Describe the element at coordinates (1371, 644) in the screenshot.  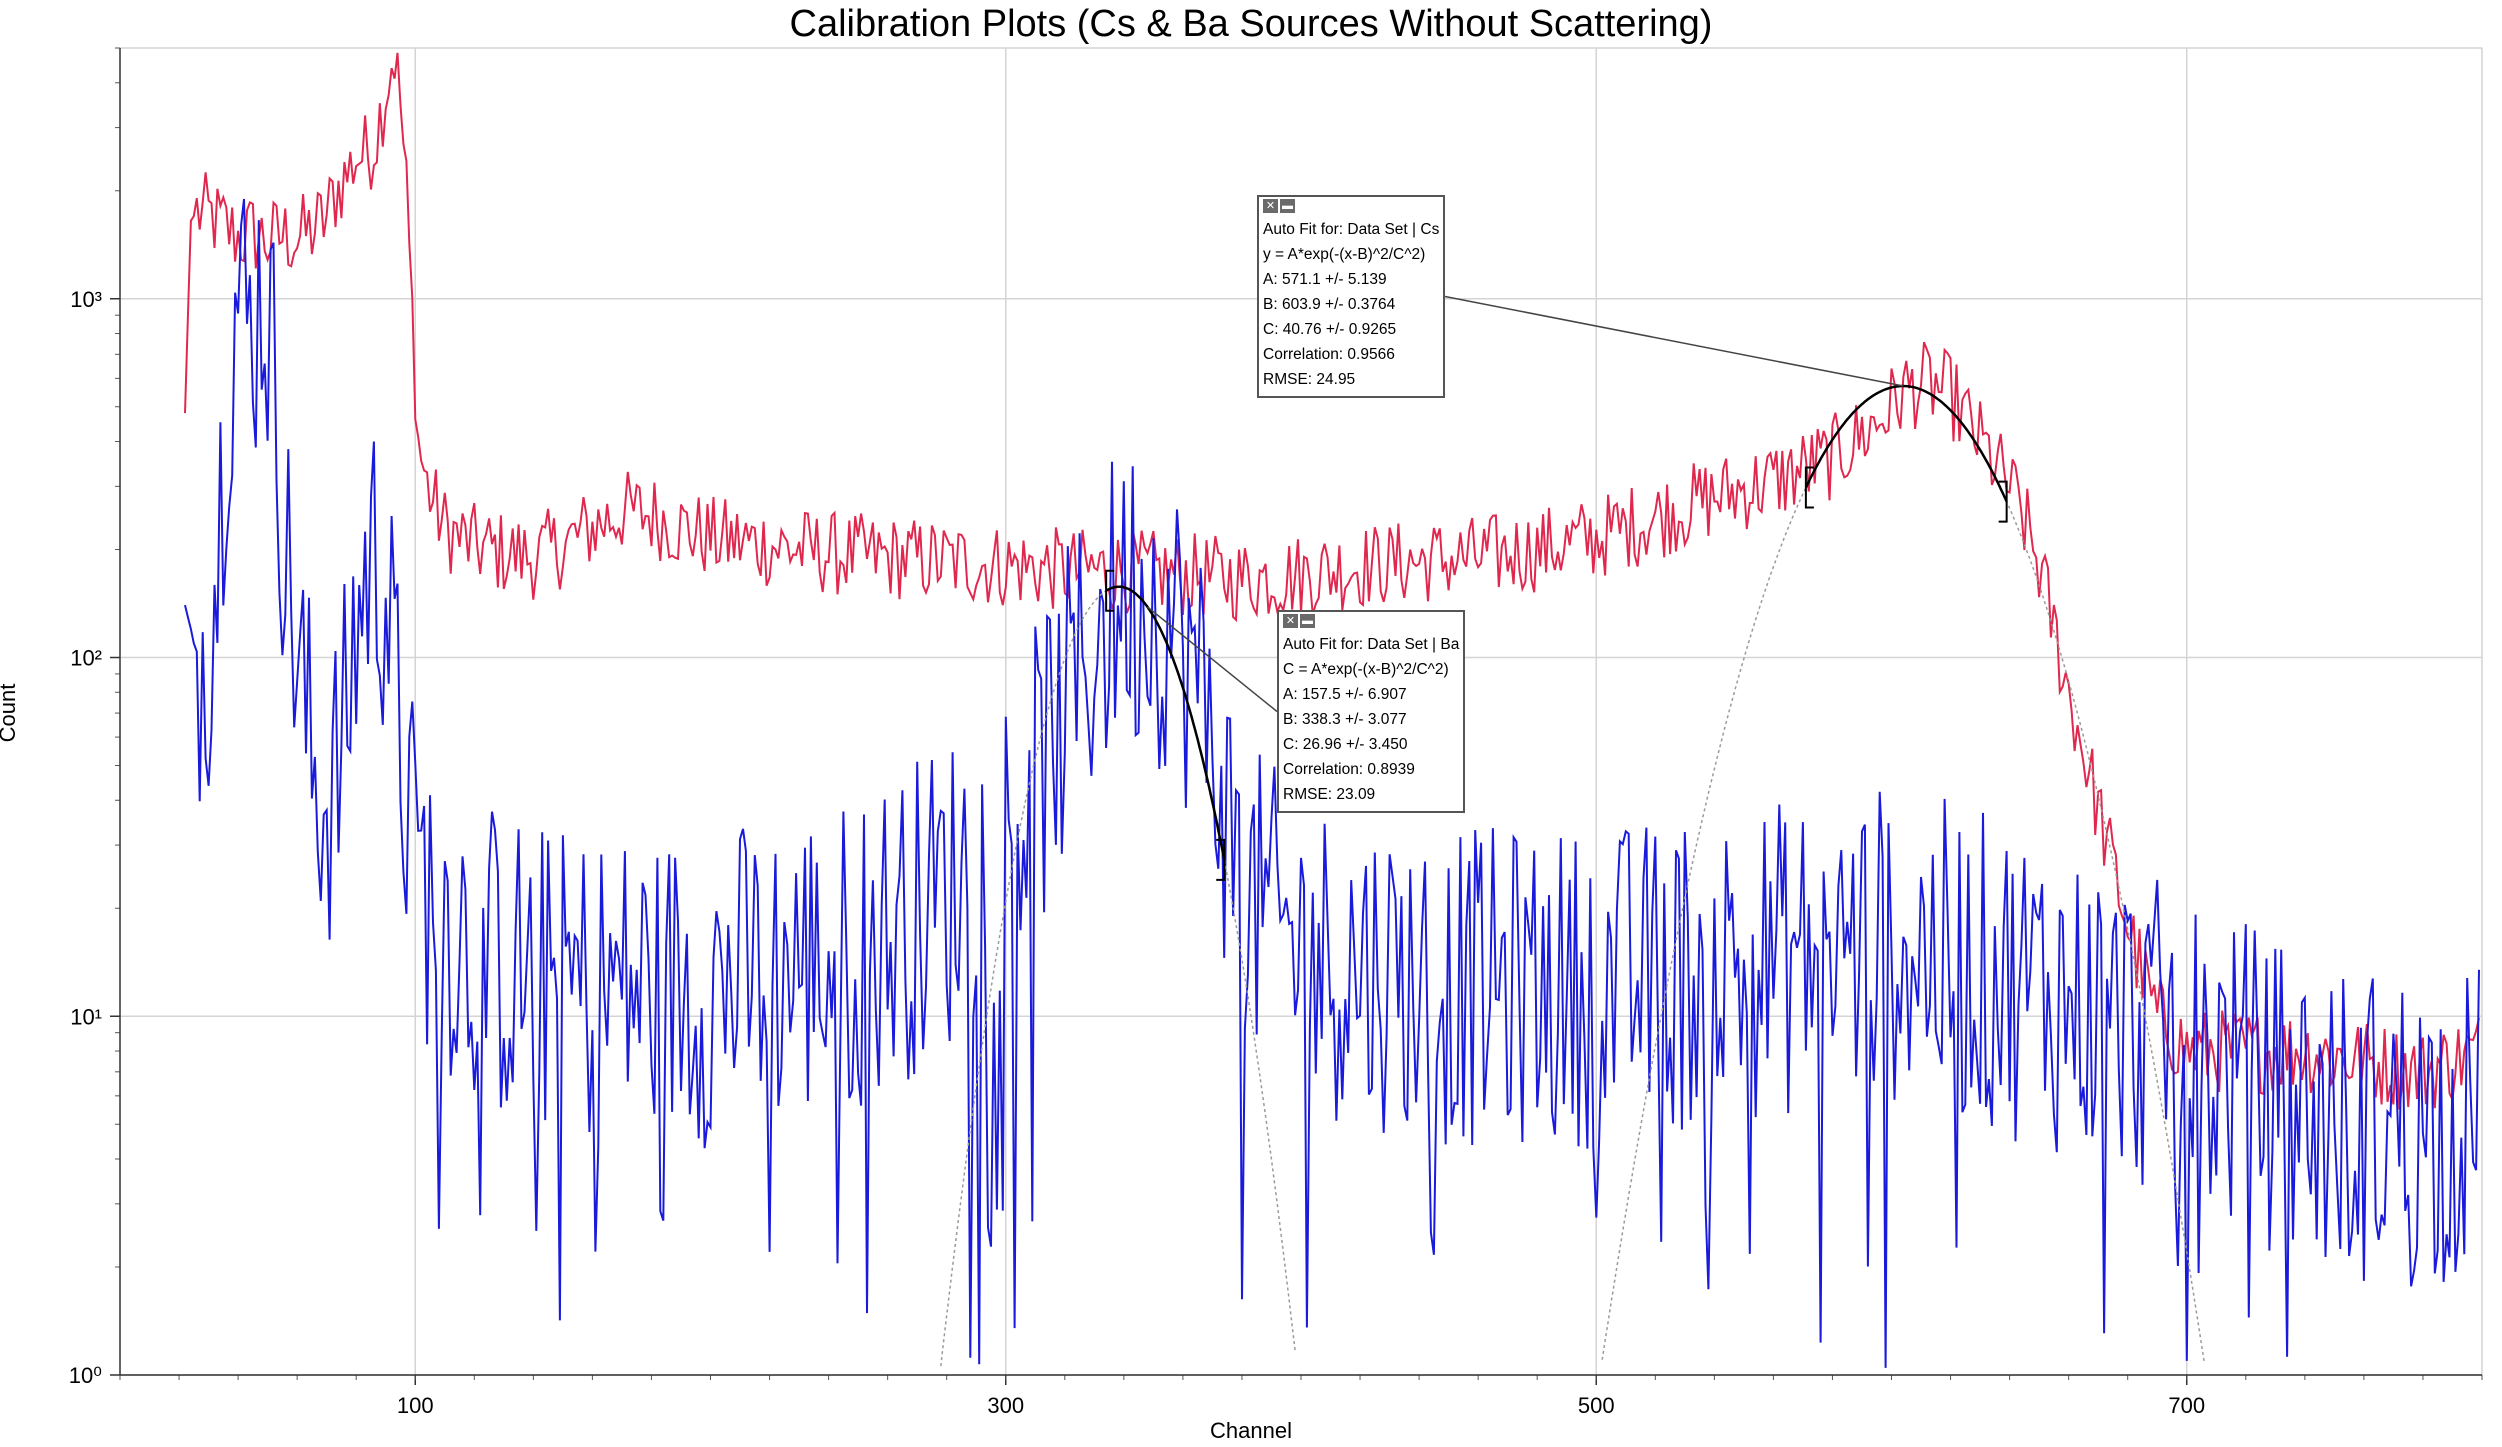
I see `fit-line: Auto Fit for: Data Set | Ba` at that location.